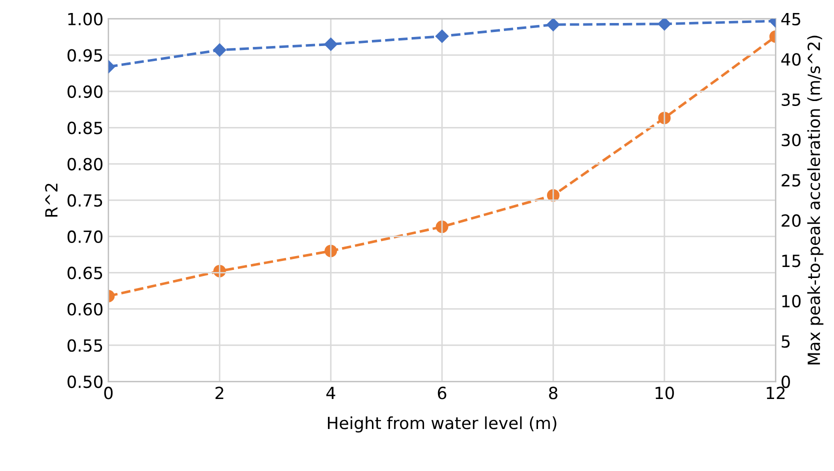 Image resolution: width=834 pixels, height=471 pixels. I want to click on x-tick-label: 12, so click(775, 393).